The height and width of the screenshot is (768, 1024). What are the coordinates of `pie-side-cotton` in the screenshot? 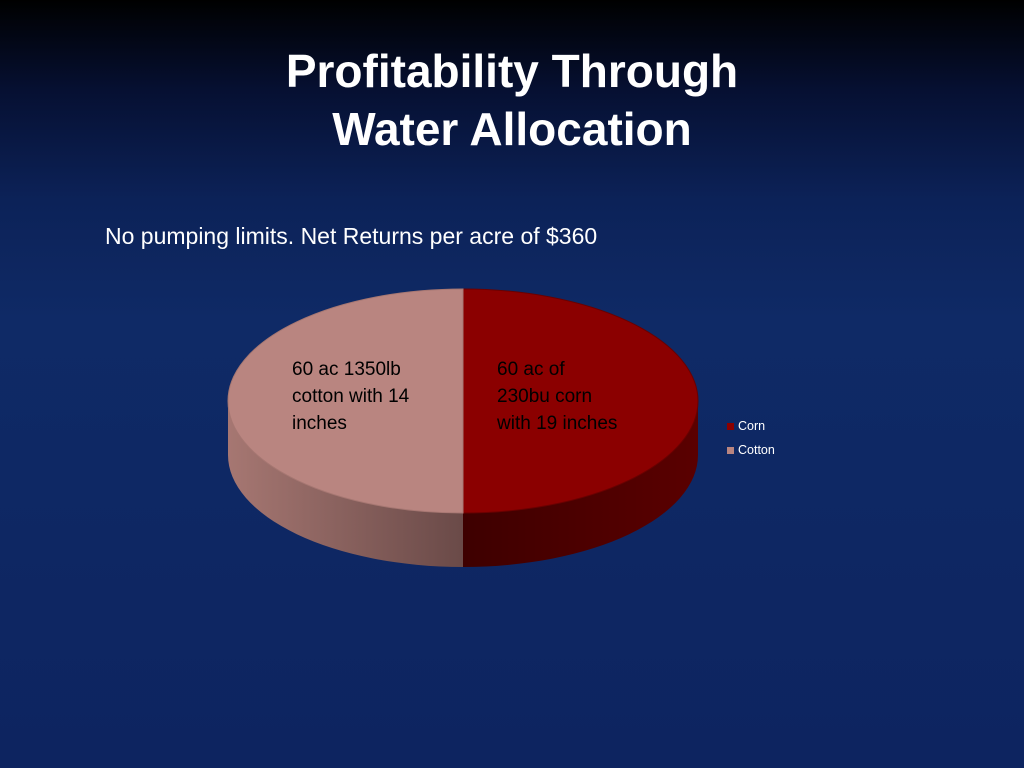 It's located at (345, 484).